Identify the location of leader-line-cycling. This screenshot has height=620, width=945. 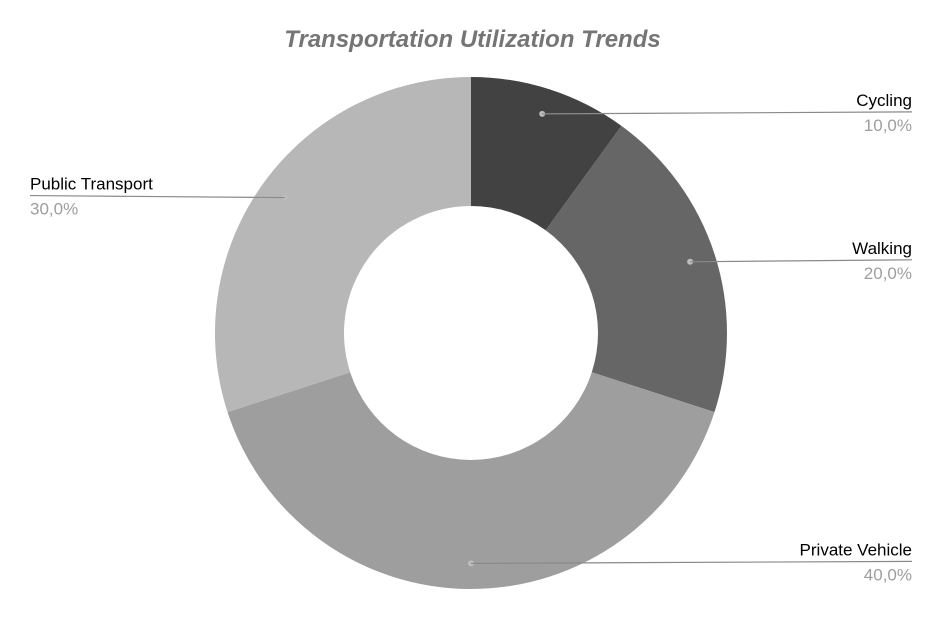
(727, 113).